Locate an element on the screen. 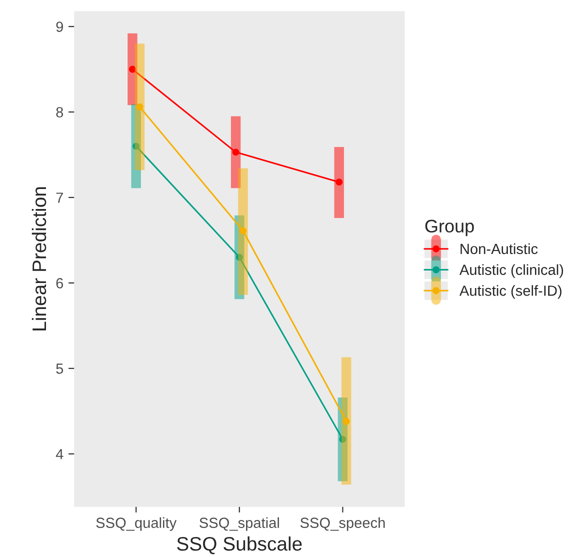  legend-label: Non-Autistic is located at coordinates (499, 248).